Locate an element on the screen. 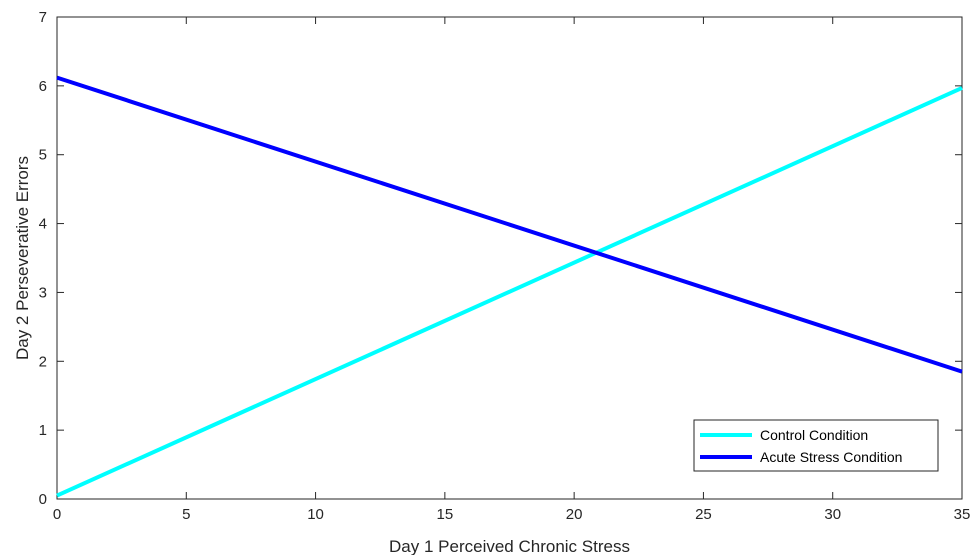 This screenshot has height=555, width=974. y-axis-title: Day 2 Perseverative Errors is located at coordinates (22, 258).